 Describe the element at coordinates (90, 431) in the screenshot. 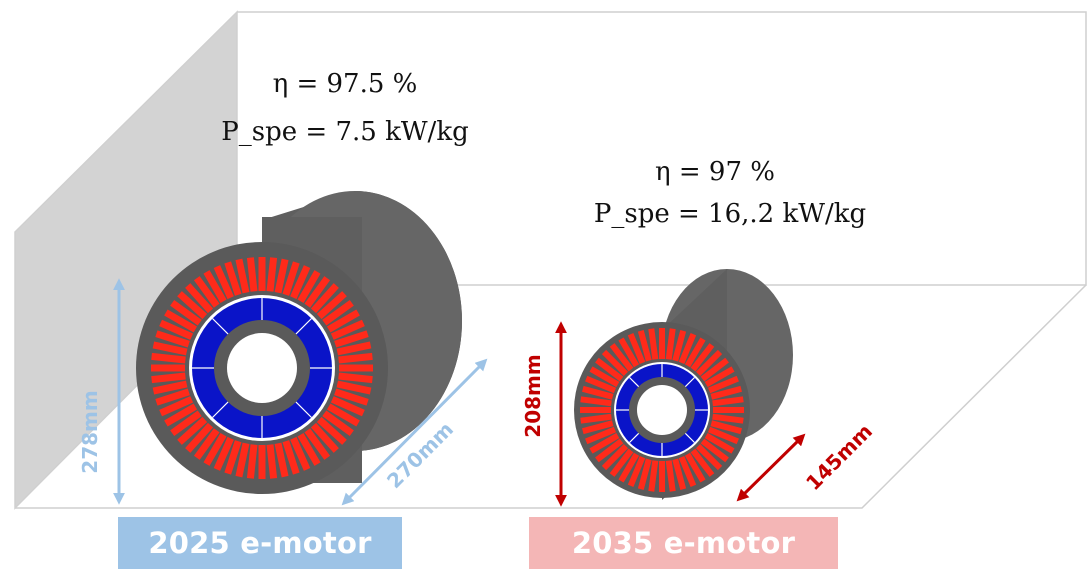

I see `height-label-2025: 278mm` at that location.